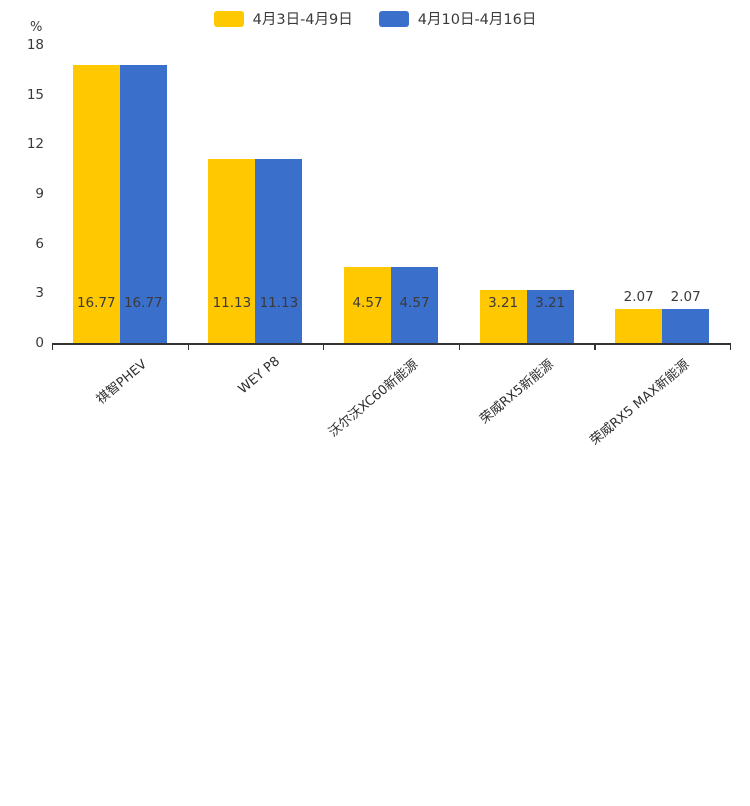 This screenshot has height=806, width=750. What do you see at coordinates (503, 316) in the screenshot?
I see `bar-series-1: 3.21` at bounding box center [503, 316].